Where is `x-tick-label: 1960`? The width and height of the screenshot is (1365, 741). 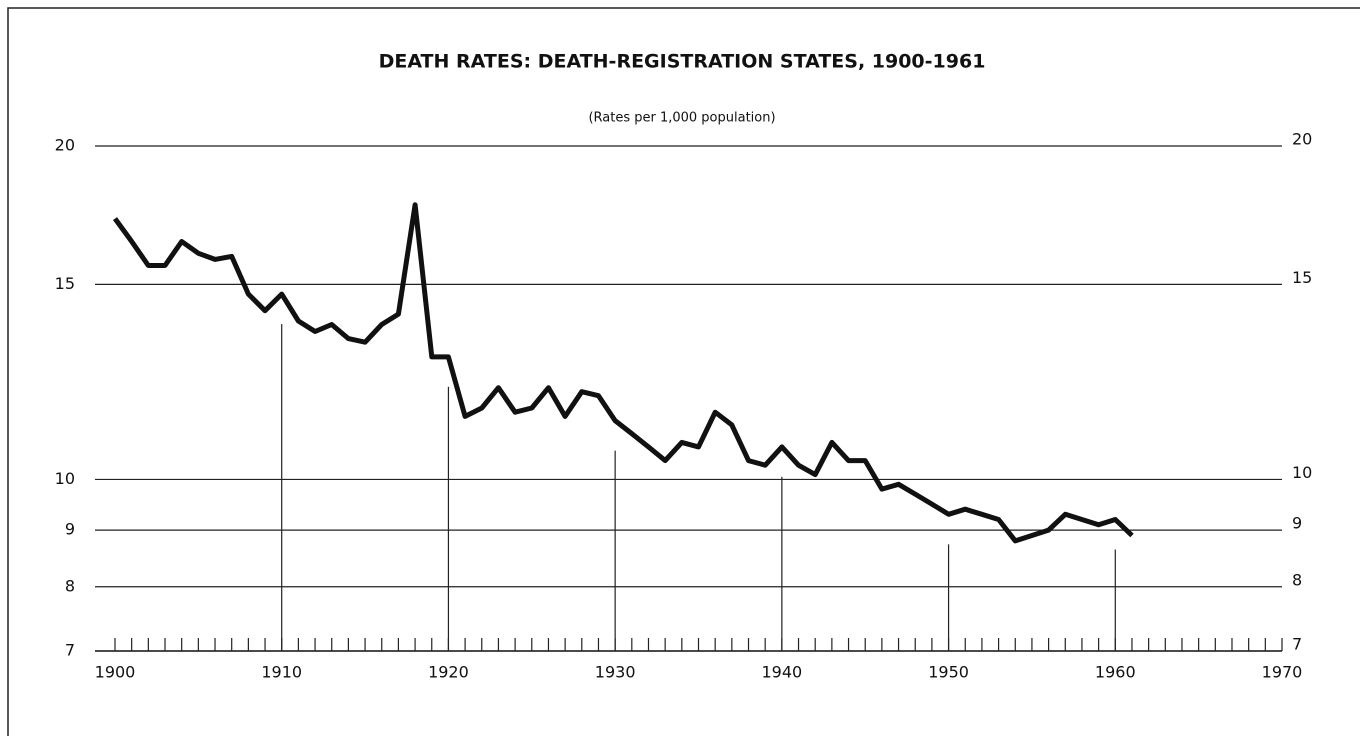 x-tick-label: 1960 is located at coordinates (1115, 672).